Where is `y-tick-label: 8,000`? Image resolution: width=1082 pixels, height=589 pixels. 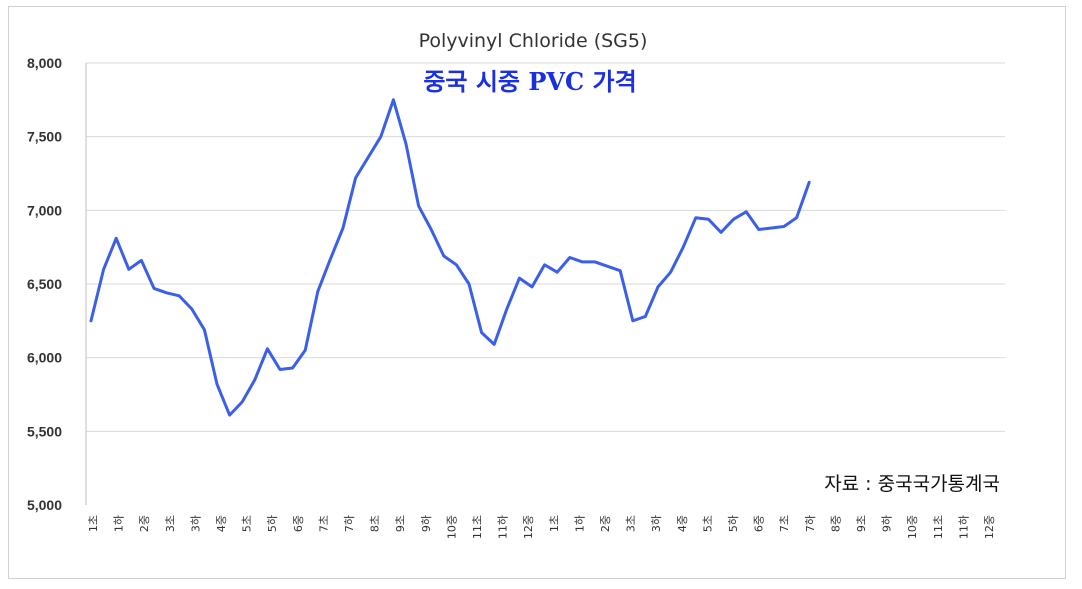 y-tick-label: 8,000 is located at coordinates (44, 63).